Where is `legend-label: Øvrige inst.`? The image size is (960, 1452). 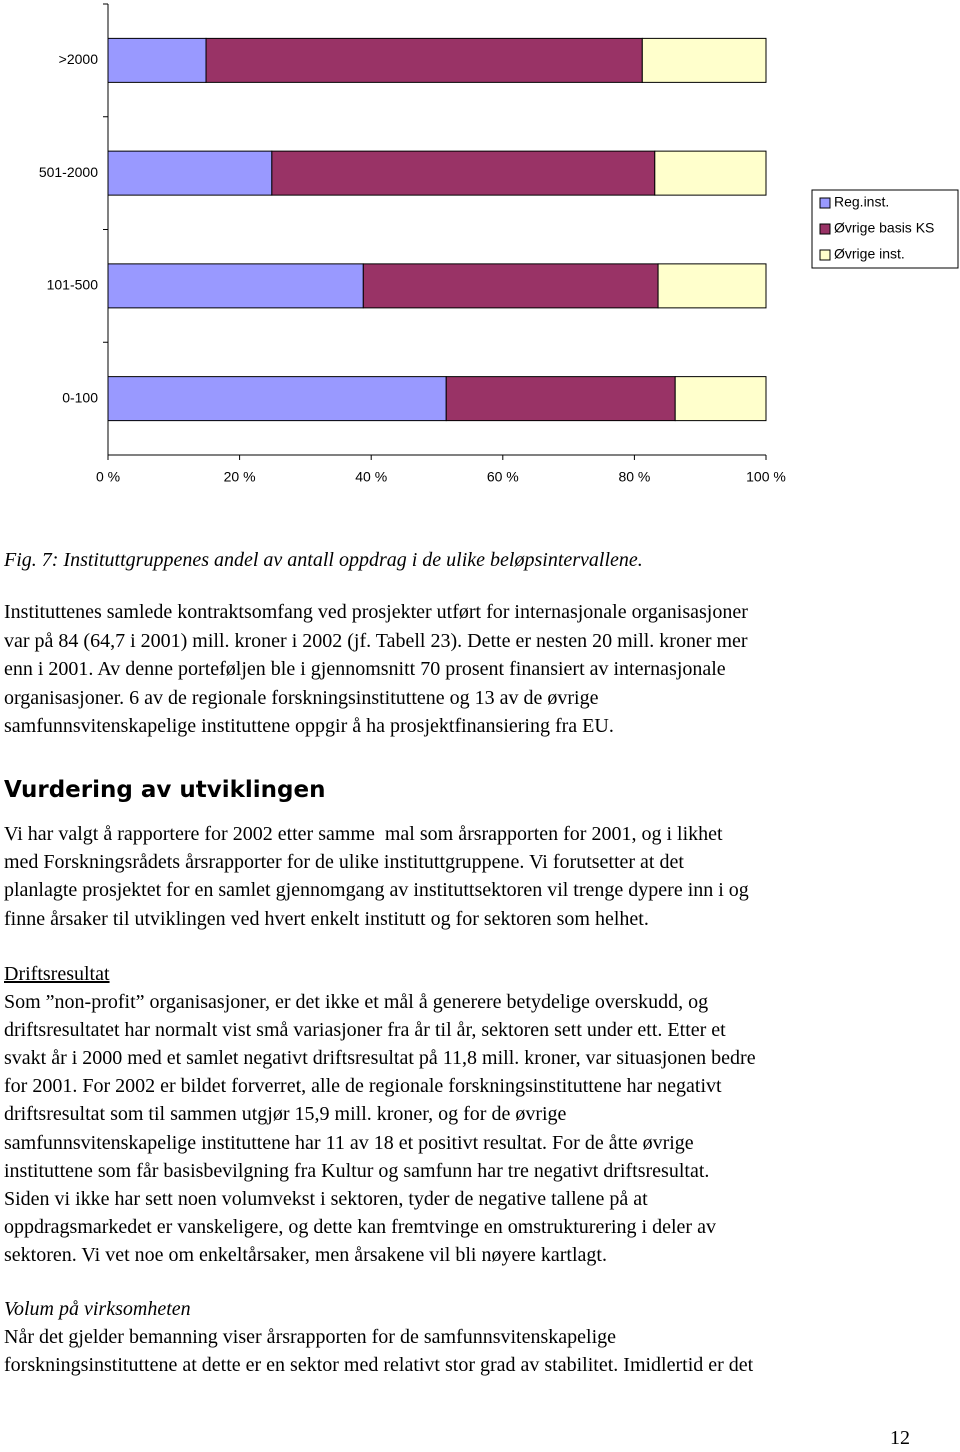 legend-label: Øvrige inst. is located at coordinates (869, 254).